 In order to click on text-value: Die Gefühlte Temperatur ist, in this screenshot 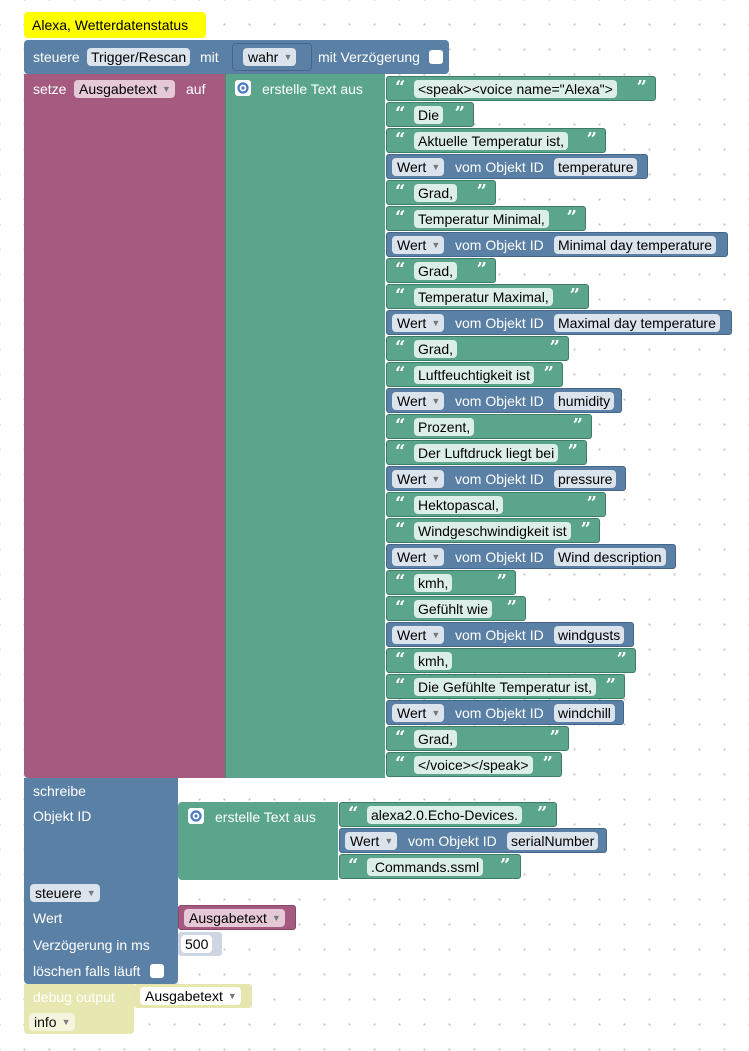, I will do `click(505, 687)`.